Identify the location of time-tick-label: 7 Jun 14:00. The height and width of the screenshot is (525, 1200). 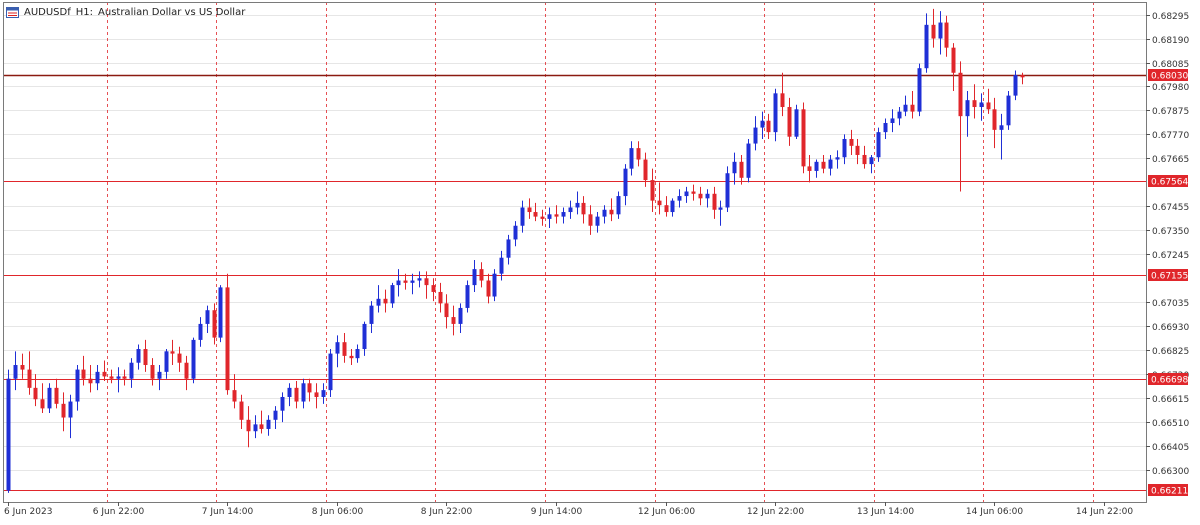
(228, 512).